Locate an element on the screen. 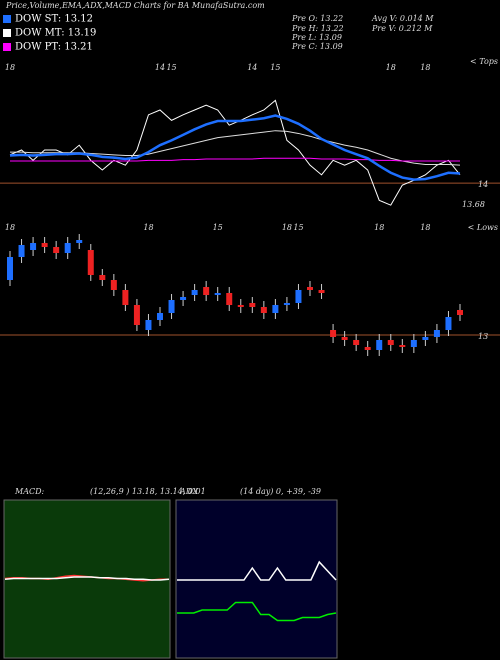  price-label: 13.68 is located at coordinates (473, 204).